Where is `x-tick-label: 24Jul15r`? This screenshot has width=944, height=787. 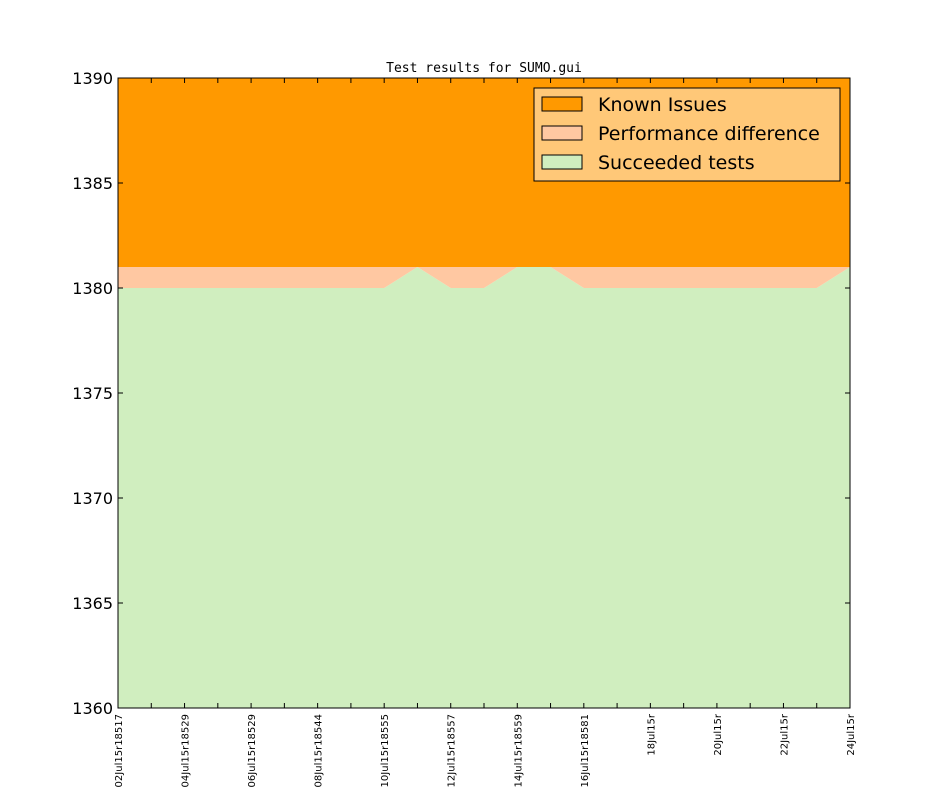 x-tick-label: 24Jul15r is located at coordinates (851, 734).